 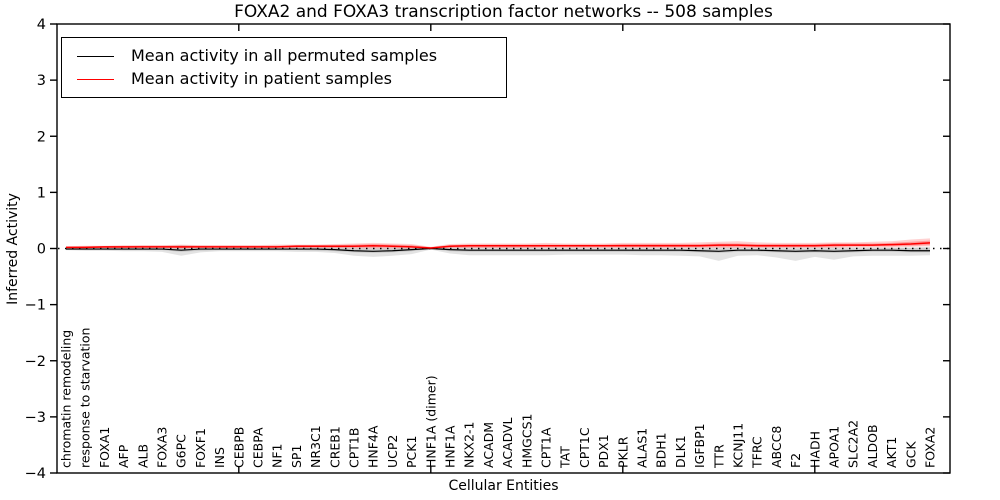 I want to click on x-category-label: G6PC, so click(x=181, y=451).